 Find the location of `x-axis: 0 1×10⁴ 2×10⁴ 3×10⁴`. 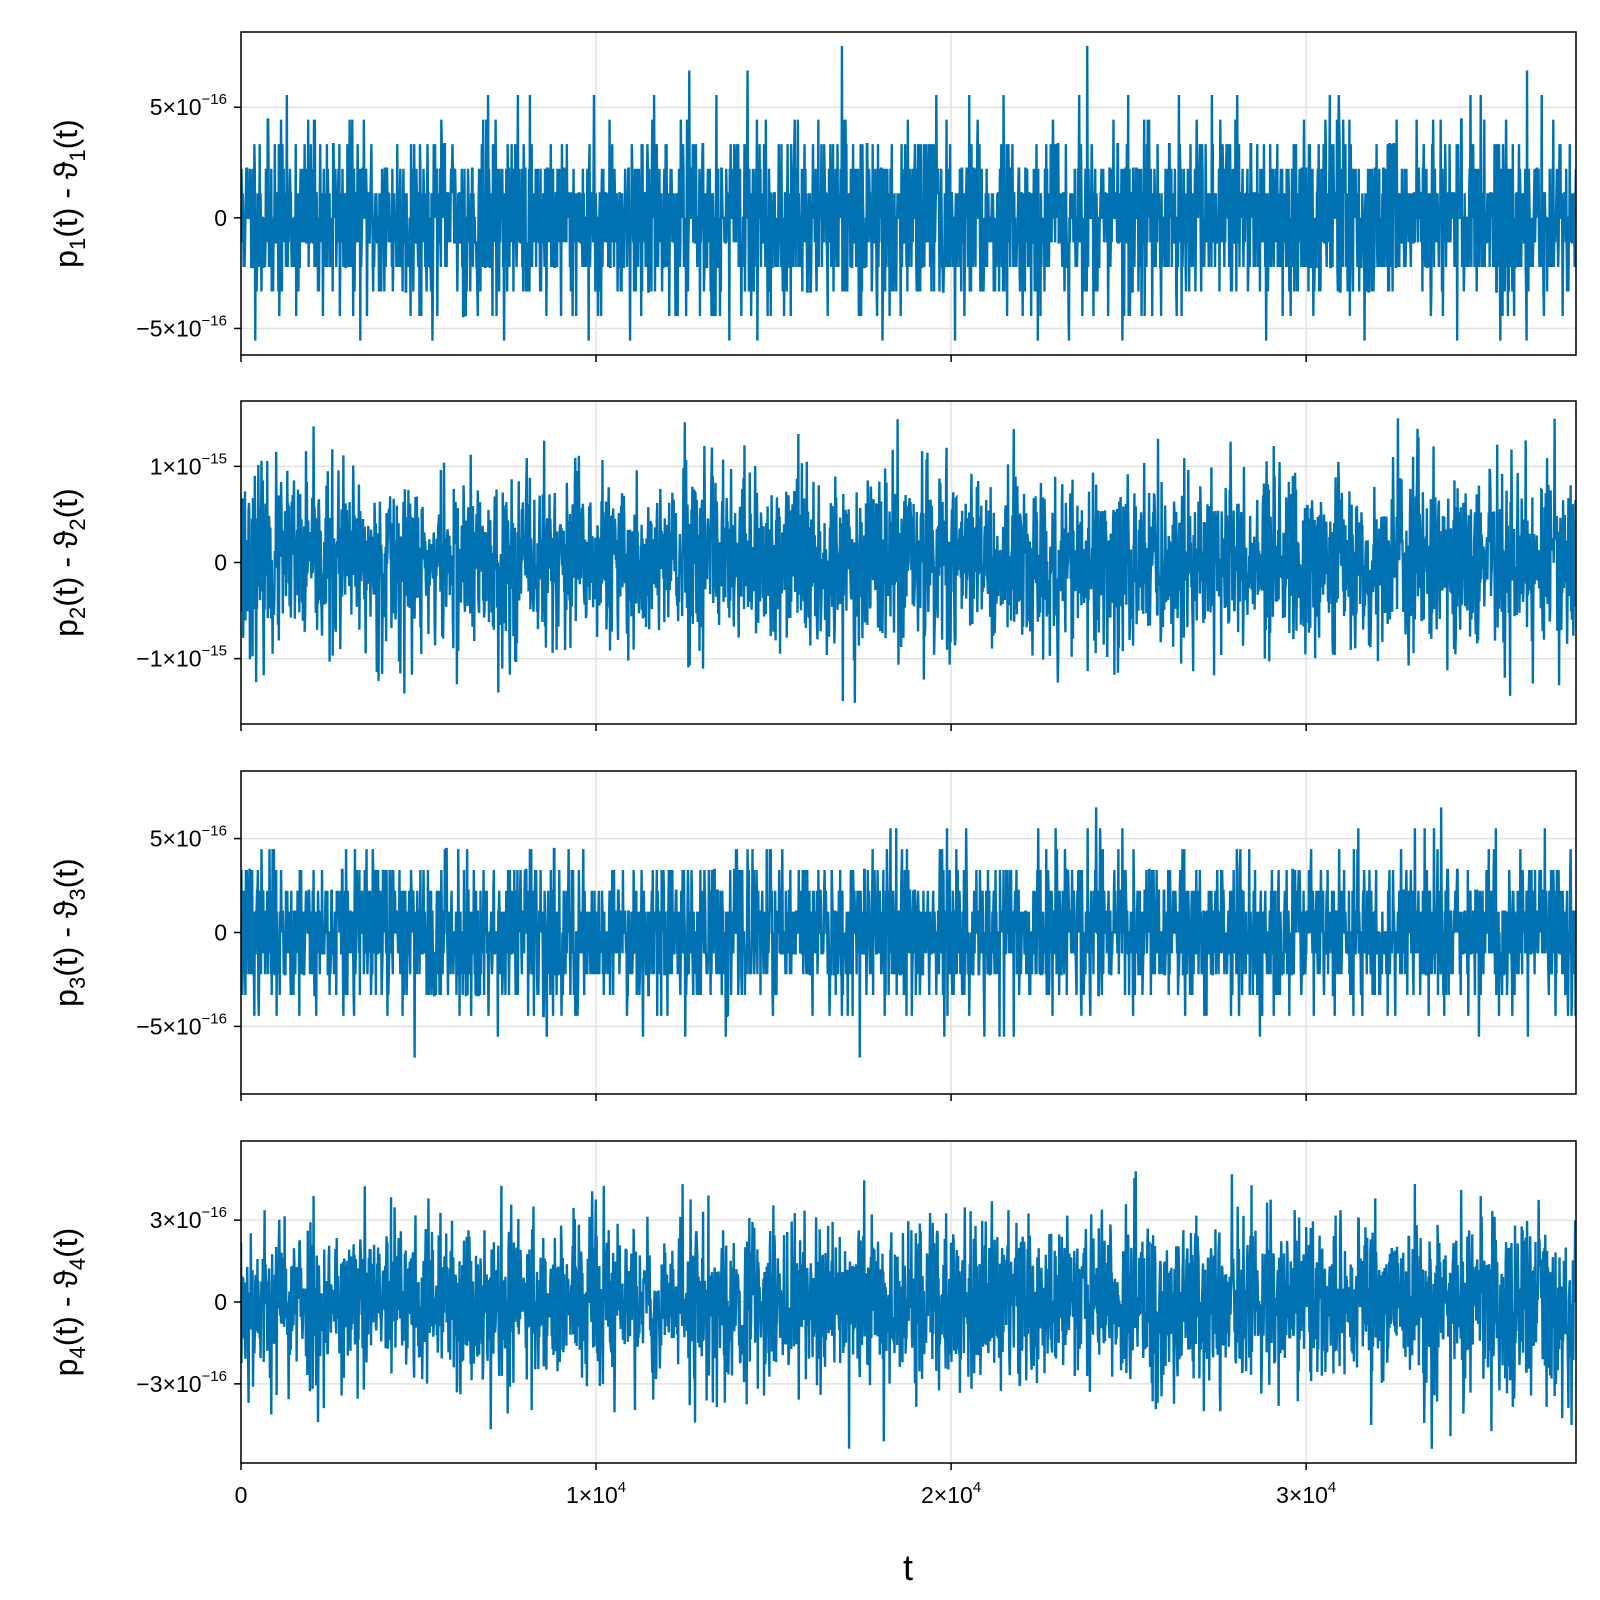

x-axis: 0 1×10⁴ 2×10⁴ 3×10⁴ is located at coordinates (786, 1493).